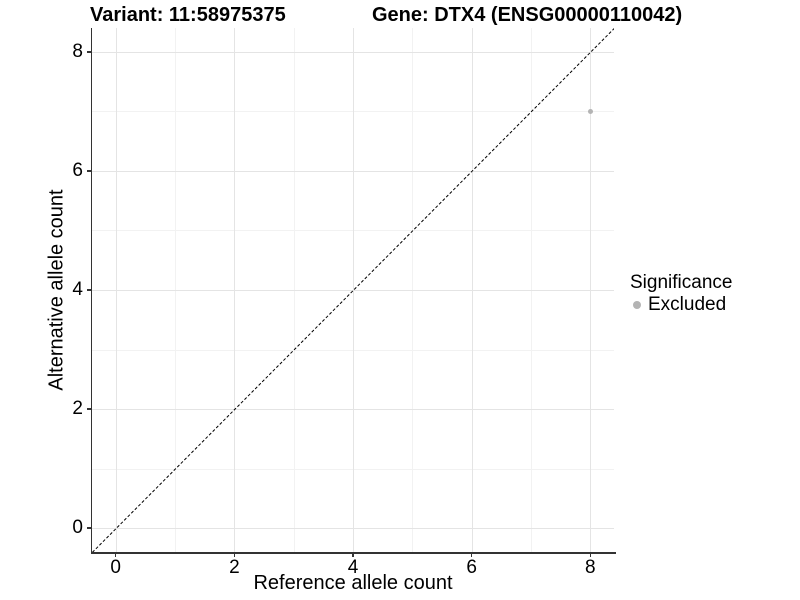  I want to click on legend-title: Significance, so click(681, 282).